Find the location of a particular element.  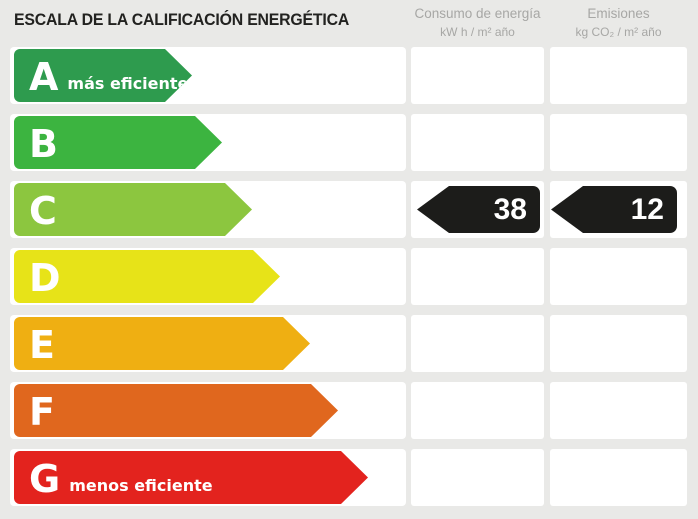

consumo-value: 38 is located at coordinates (510, 209).